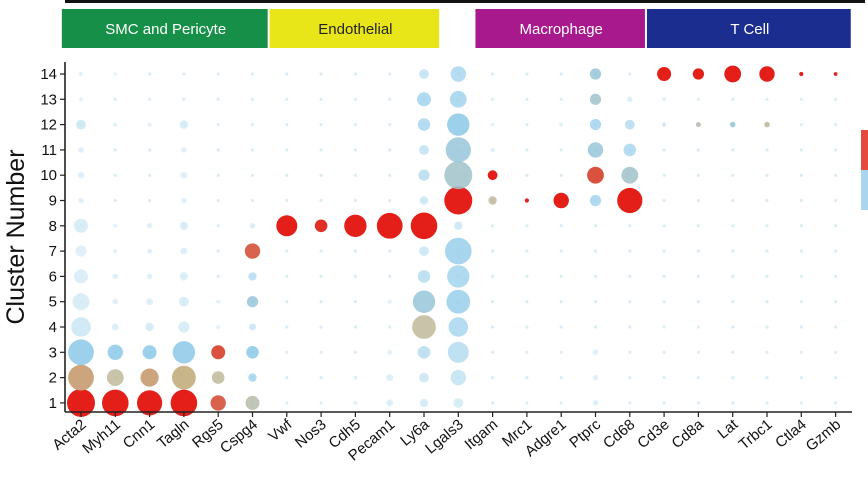 This screenshot has width=868, height=478. Describe the element at coordinates (864, 190) in the screenshot. I see `legend-color-bar-fragment-low` at that location.